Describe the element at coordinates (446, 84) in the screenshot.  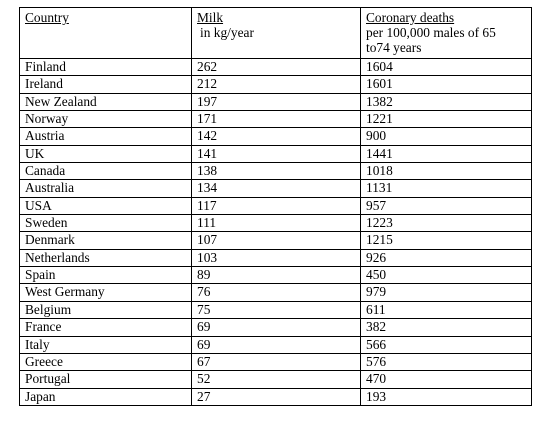
I see `deaths-cell: 1601` at that location.